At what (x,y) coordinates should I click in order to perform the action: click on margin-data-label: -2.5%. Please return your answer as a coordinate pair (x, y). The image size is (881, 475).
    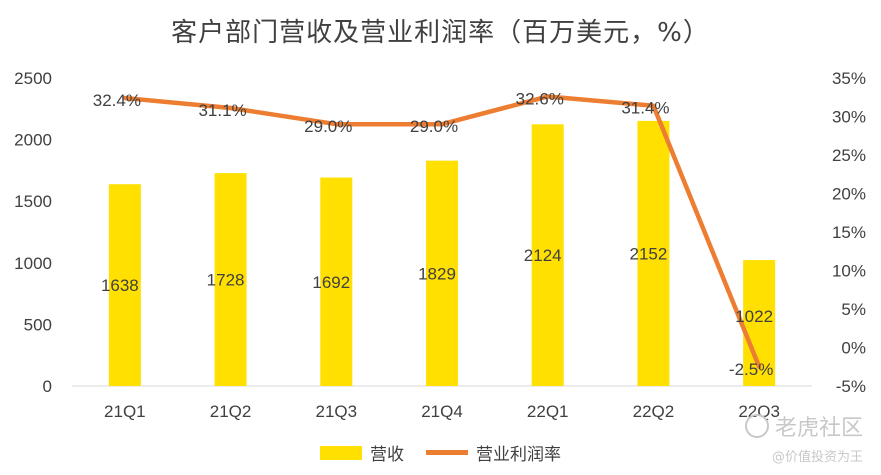
    Looking at the image, I should click on (751, 369).